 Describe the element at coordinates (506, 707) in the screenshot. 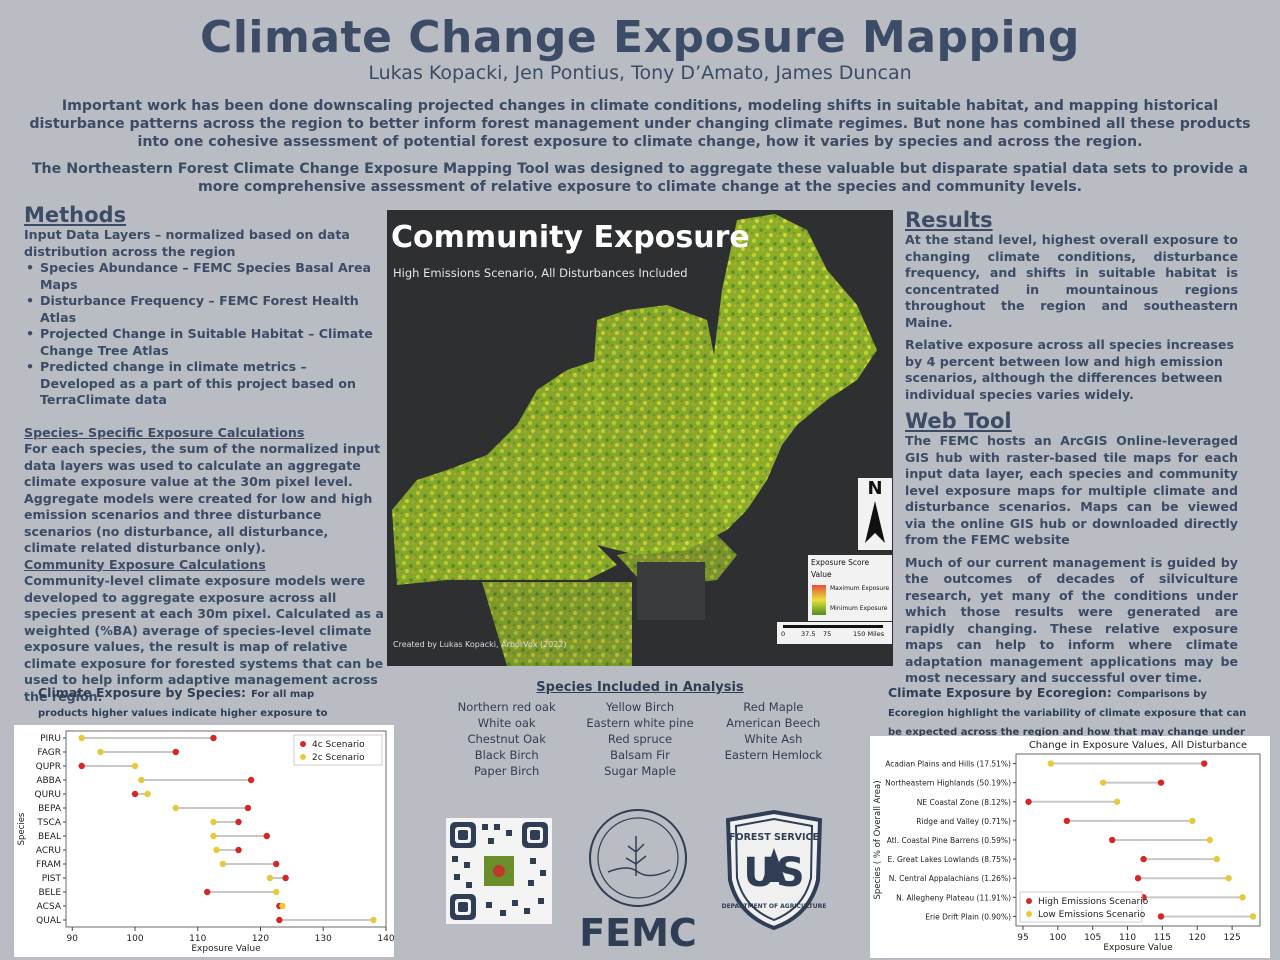

I see `species-item: Northern red oak` at that location.